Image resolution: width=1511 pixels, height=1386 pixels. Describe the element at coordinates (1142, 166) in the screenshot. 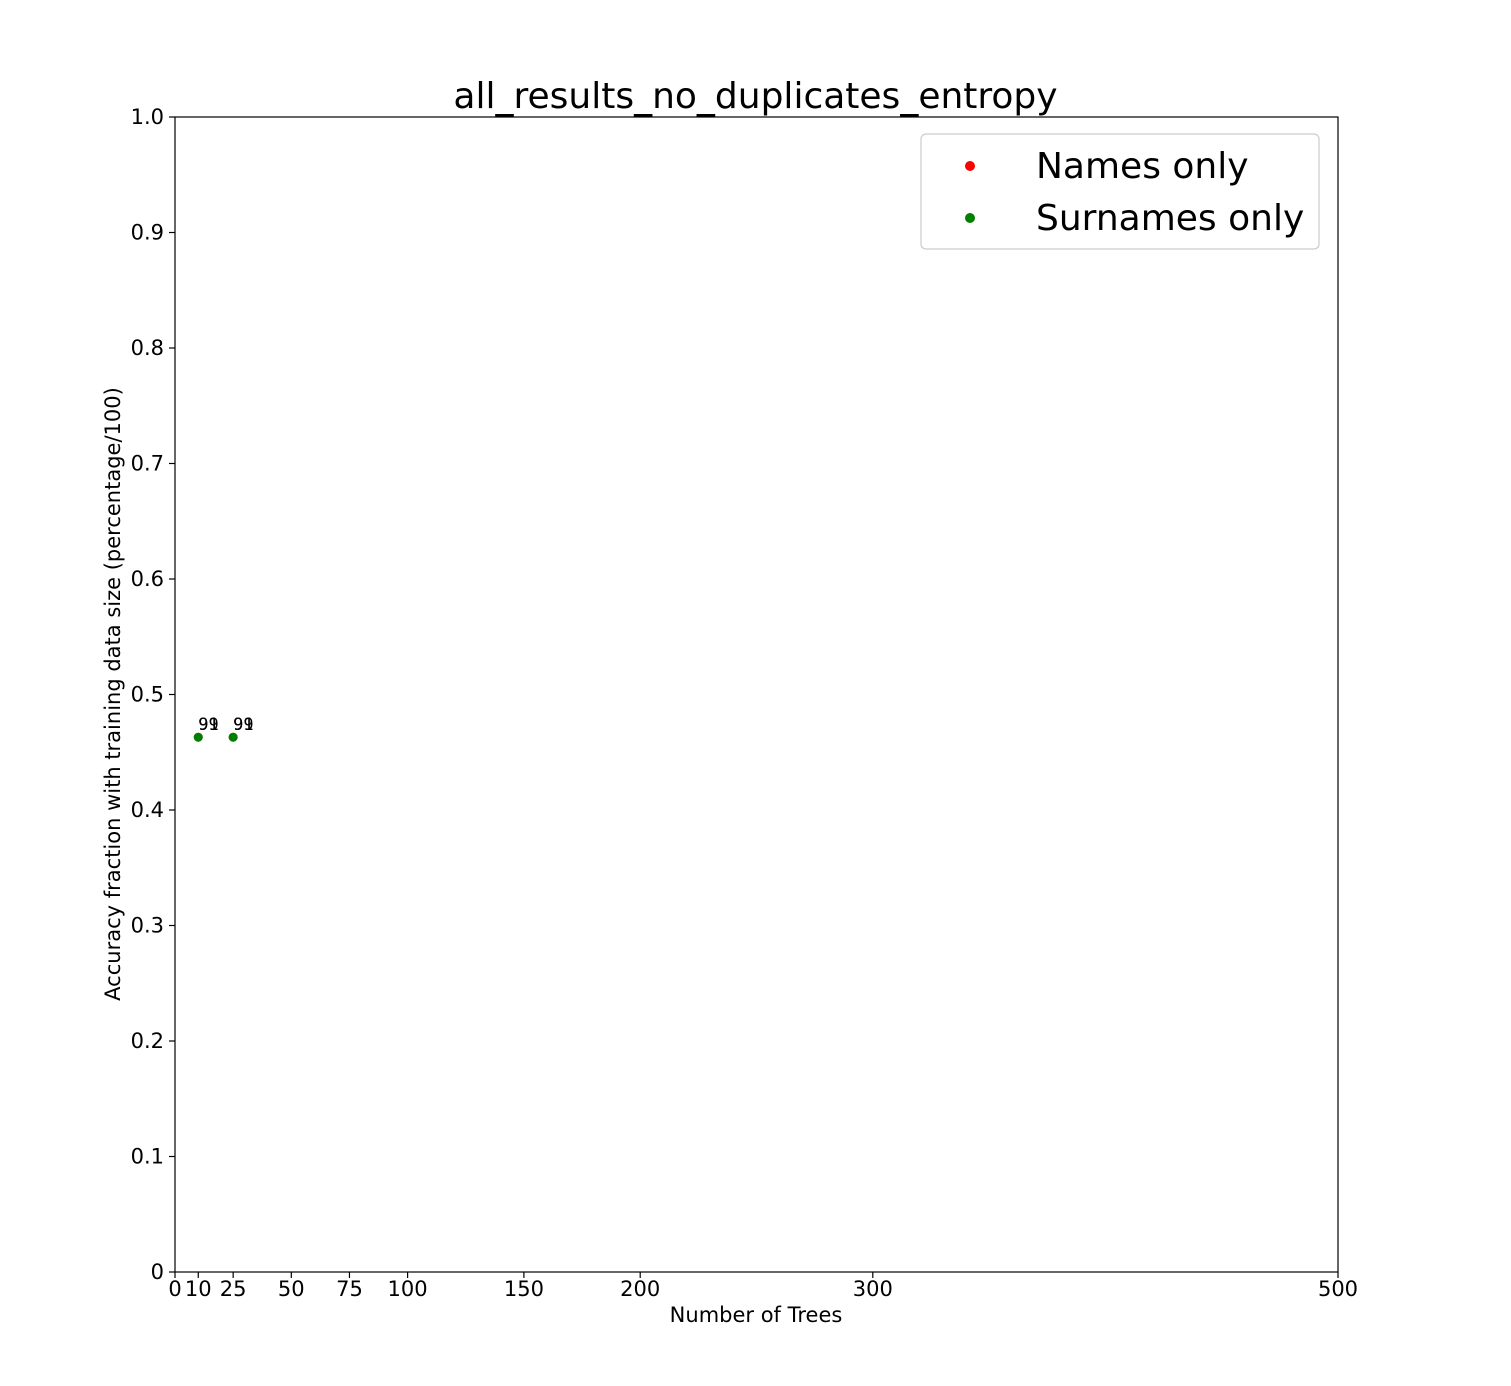

I see `legend-label: Names only` at that location.